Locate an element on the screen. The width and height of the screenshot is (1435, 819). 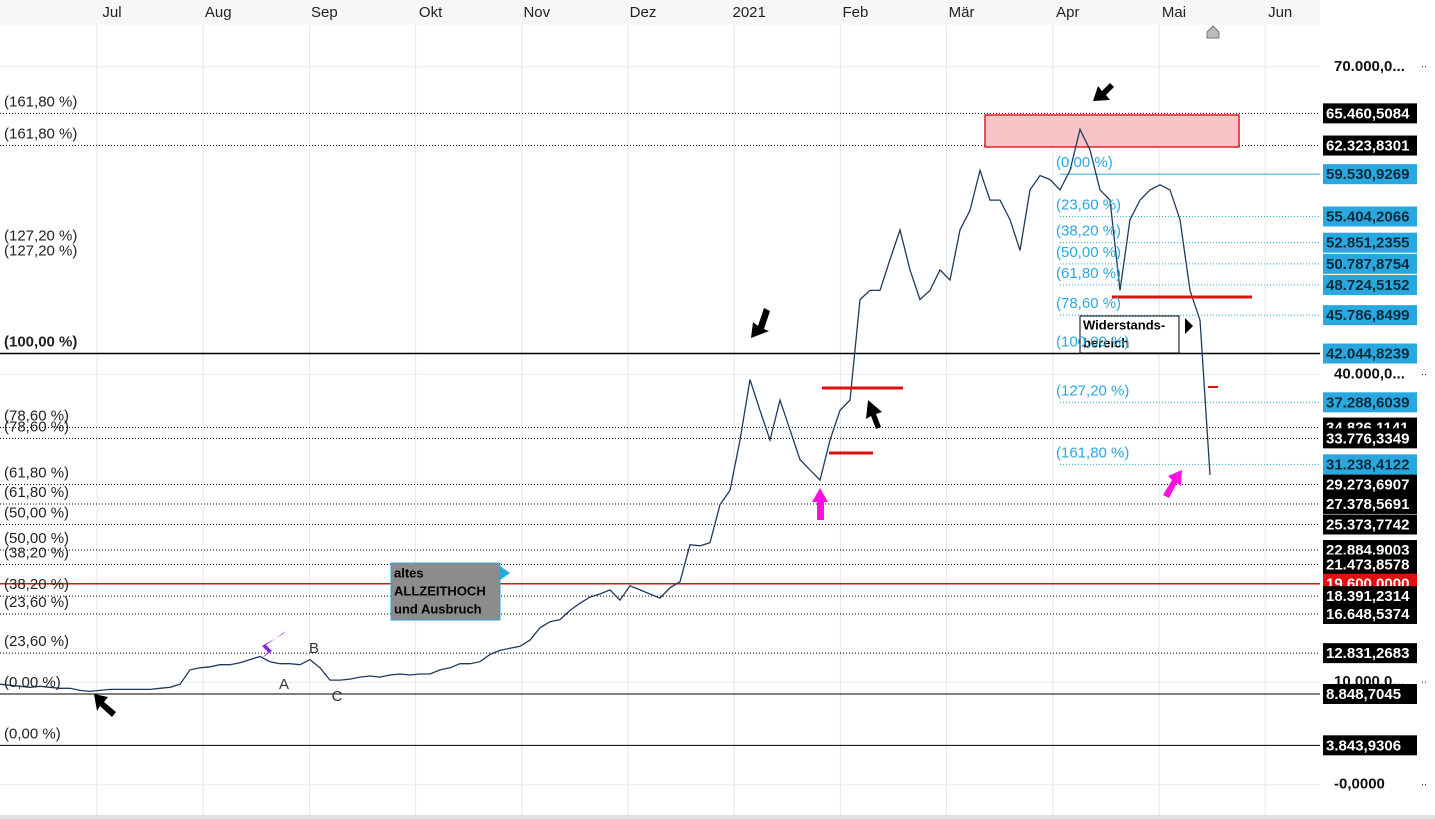
level-label: 18.391,2314 is located at coordinates (1368, 596).